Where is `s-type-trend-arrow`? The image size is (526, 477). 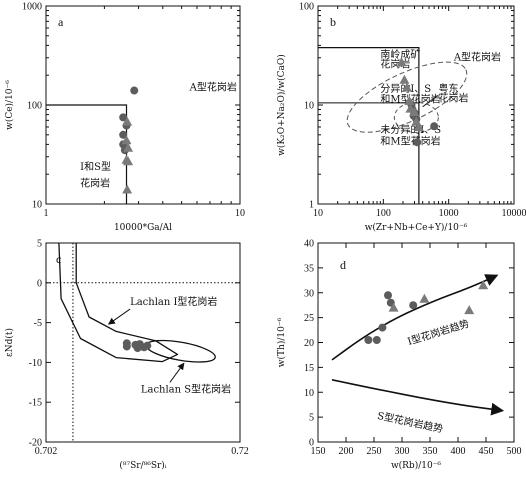 s-type-trend-arrow is located at coordinates (418, 397).